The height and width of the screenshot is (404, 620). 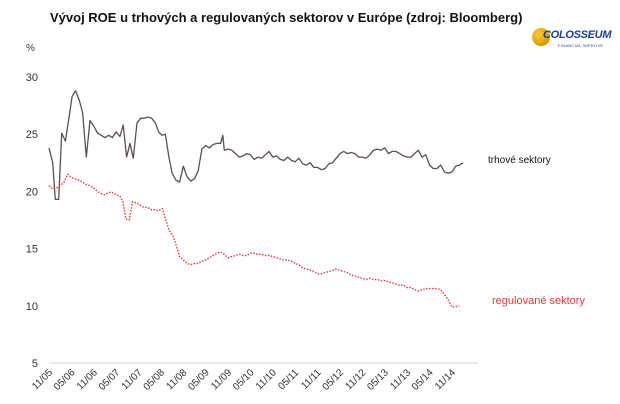 What do you see at coordinates (132, 379) in the screenshot?
I see `x-tick-label-11-07: 11/07` at bounding box center [132, 379].